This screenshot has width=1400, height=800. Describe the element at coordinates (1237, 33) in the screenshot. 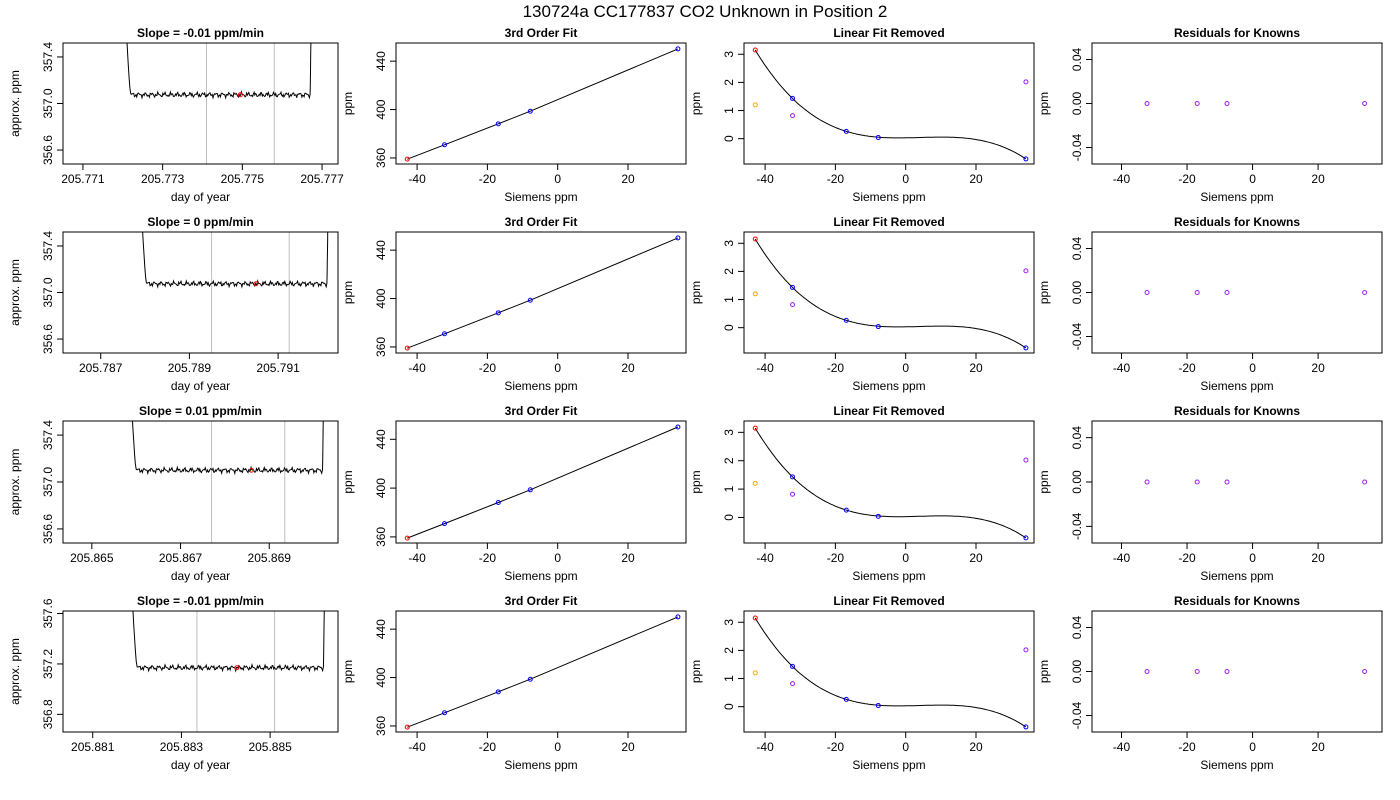

I see `panel-title: Residuals for Knowns` at that location.